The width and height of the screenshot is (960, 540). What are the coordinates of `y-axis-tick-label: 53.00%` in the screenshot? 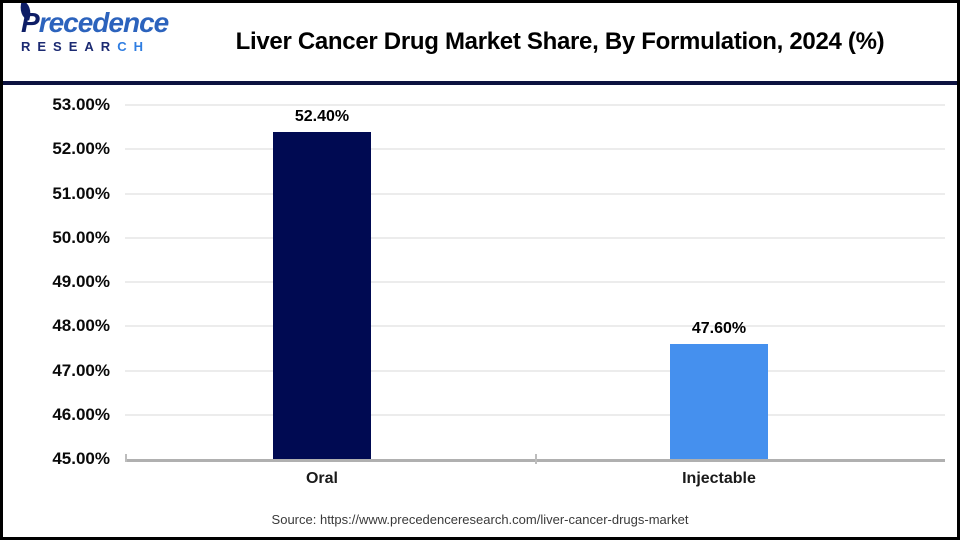 It's located at (81, 104).